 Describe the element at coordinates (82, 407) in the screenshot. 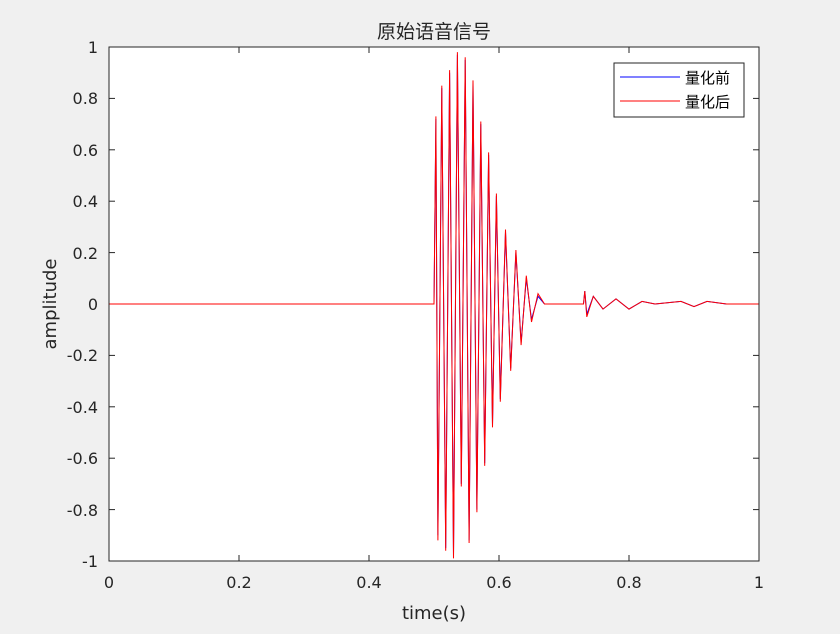

I see `y-tick-label: -0.4` at that location.